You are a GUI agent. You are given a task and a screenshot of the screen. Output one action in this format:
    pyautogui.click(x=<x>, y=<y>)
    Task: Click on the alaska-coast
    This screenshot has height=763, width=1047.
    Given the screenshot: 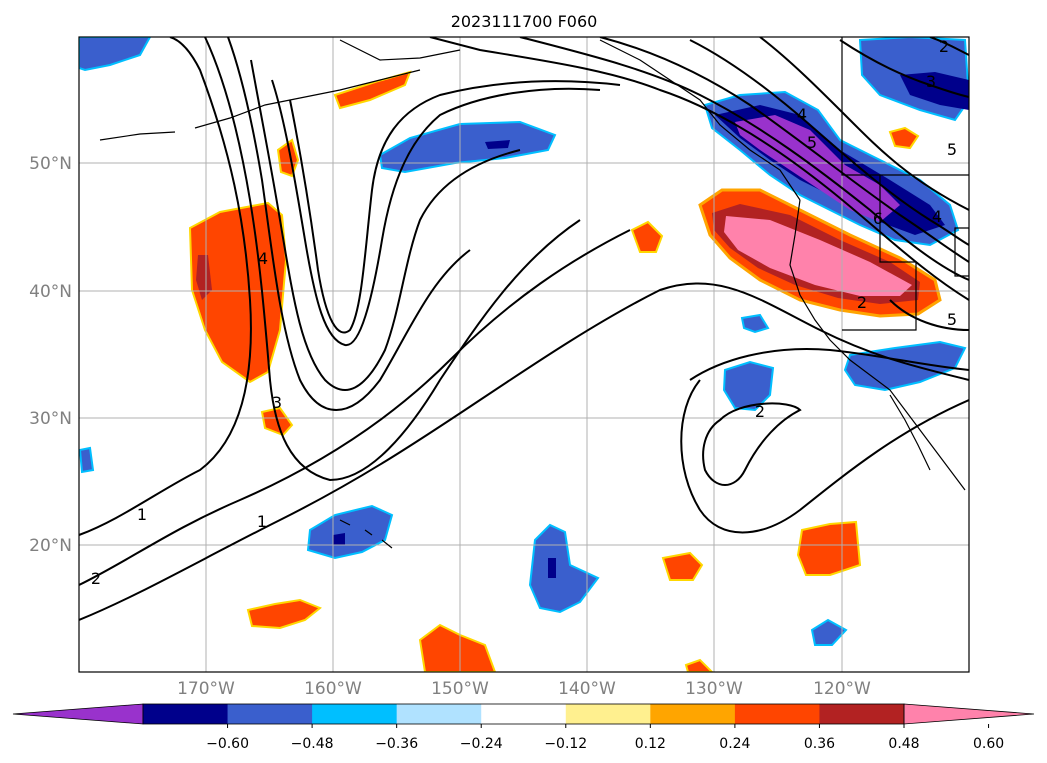 What is the action you would take?
    pyautogui.click(x=570, y=120)
    